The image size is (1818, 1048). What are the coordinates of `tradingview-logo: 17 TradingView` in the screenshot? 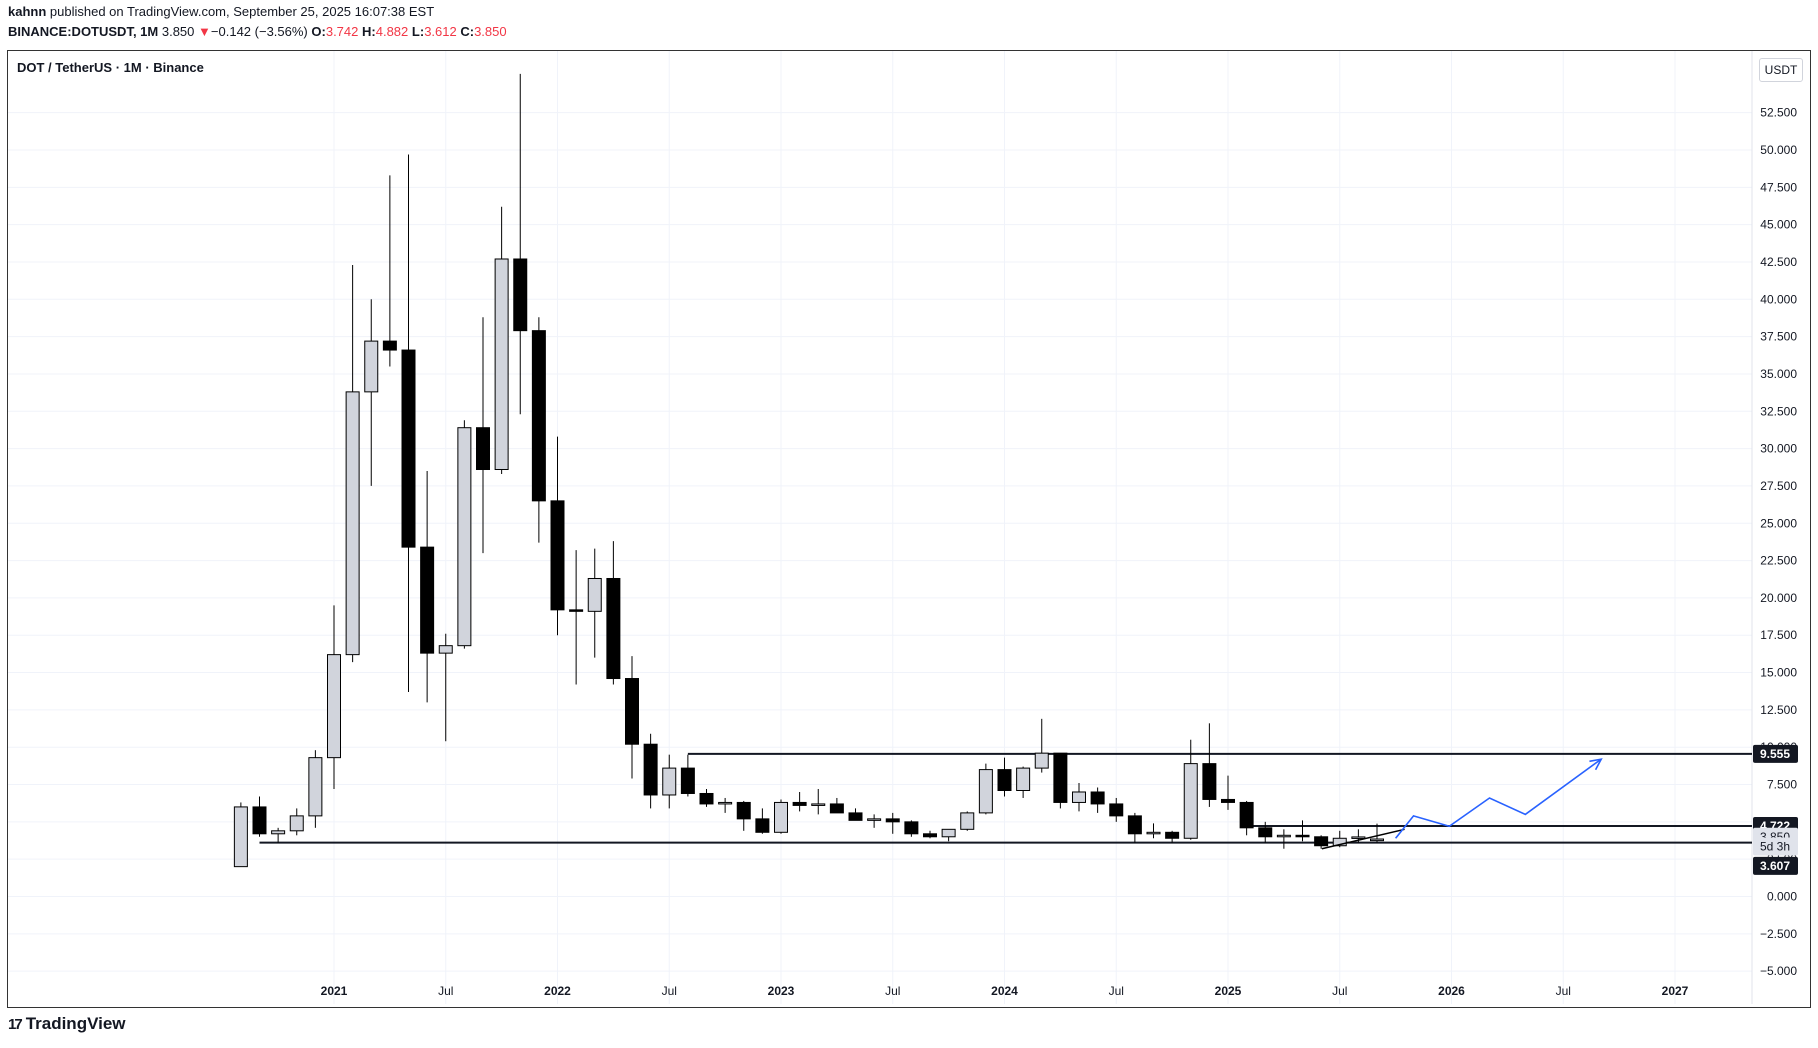 It's located at (67, 1024).